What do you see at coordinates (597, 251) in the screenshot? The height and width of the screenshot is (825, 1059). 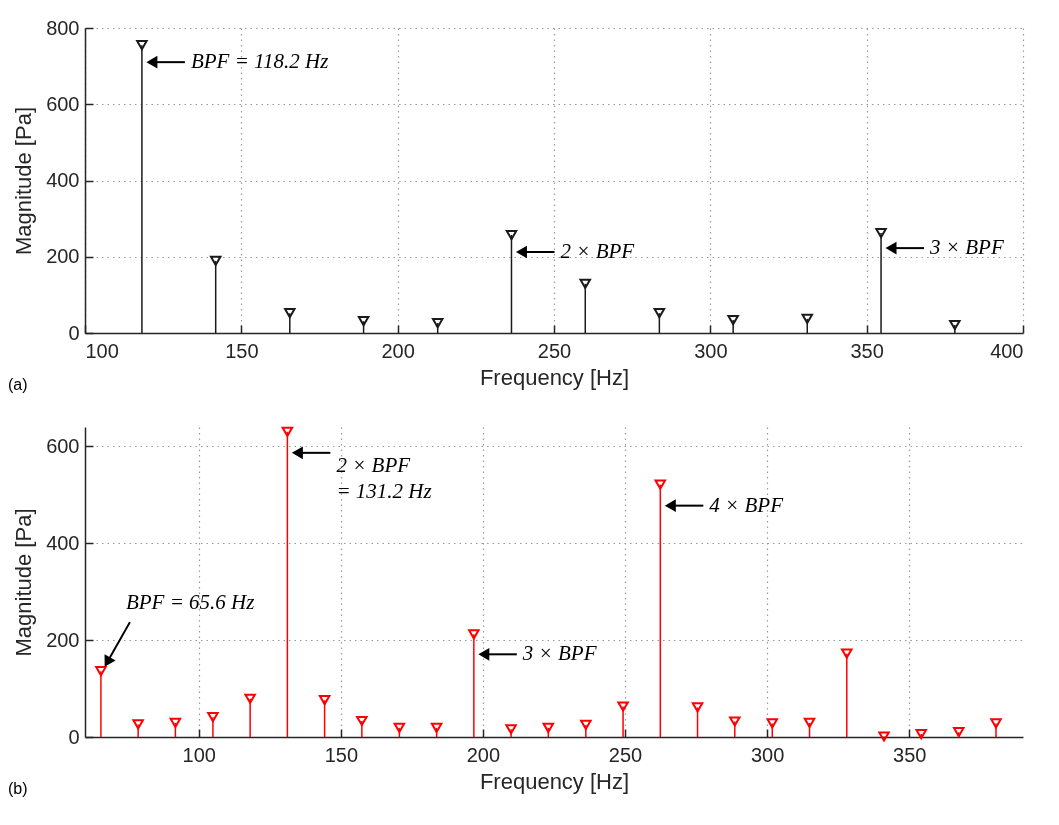 I see `annotation: 2 × BPF` at bounding box center [597, 251].